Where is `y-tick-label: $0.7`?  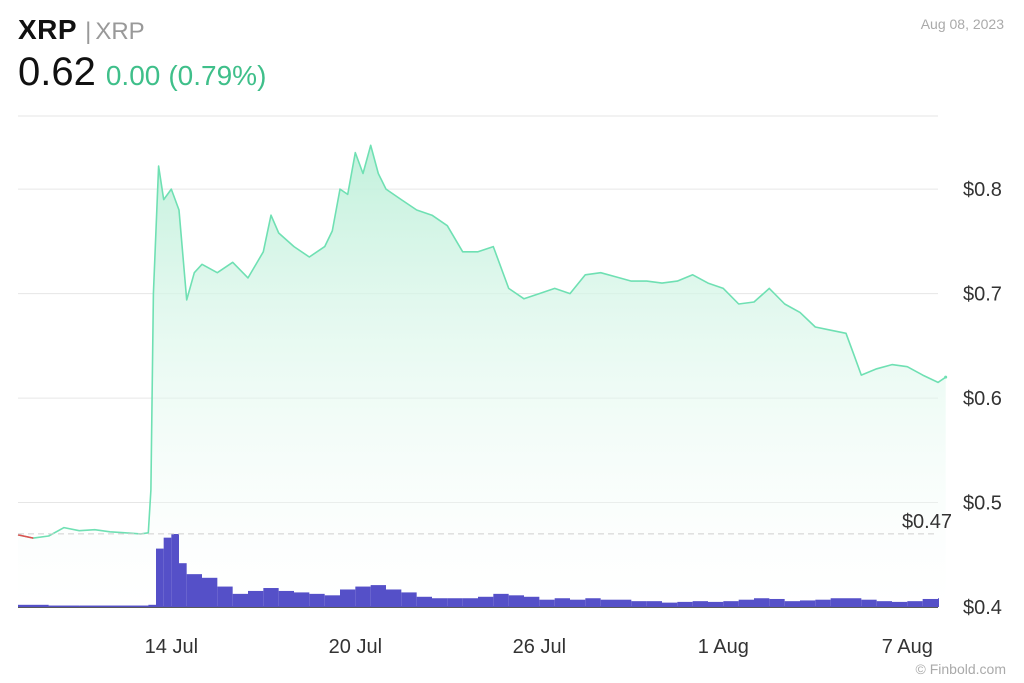
y-tick-label: $0.7 is located at coordinates (982, 295).